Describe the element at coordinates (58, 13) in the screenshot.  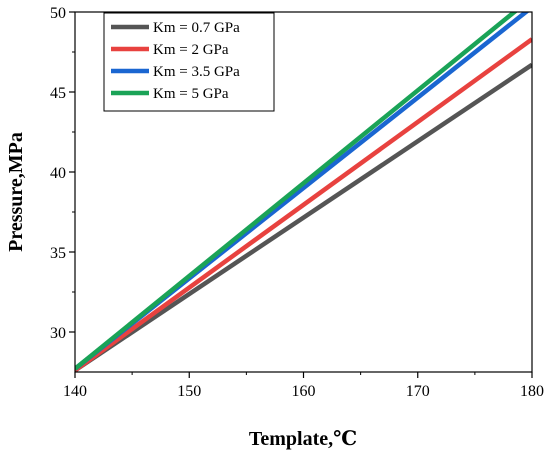
I see `y-tick-label-4: 50` at that location.